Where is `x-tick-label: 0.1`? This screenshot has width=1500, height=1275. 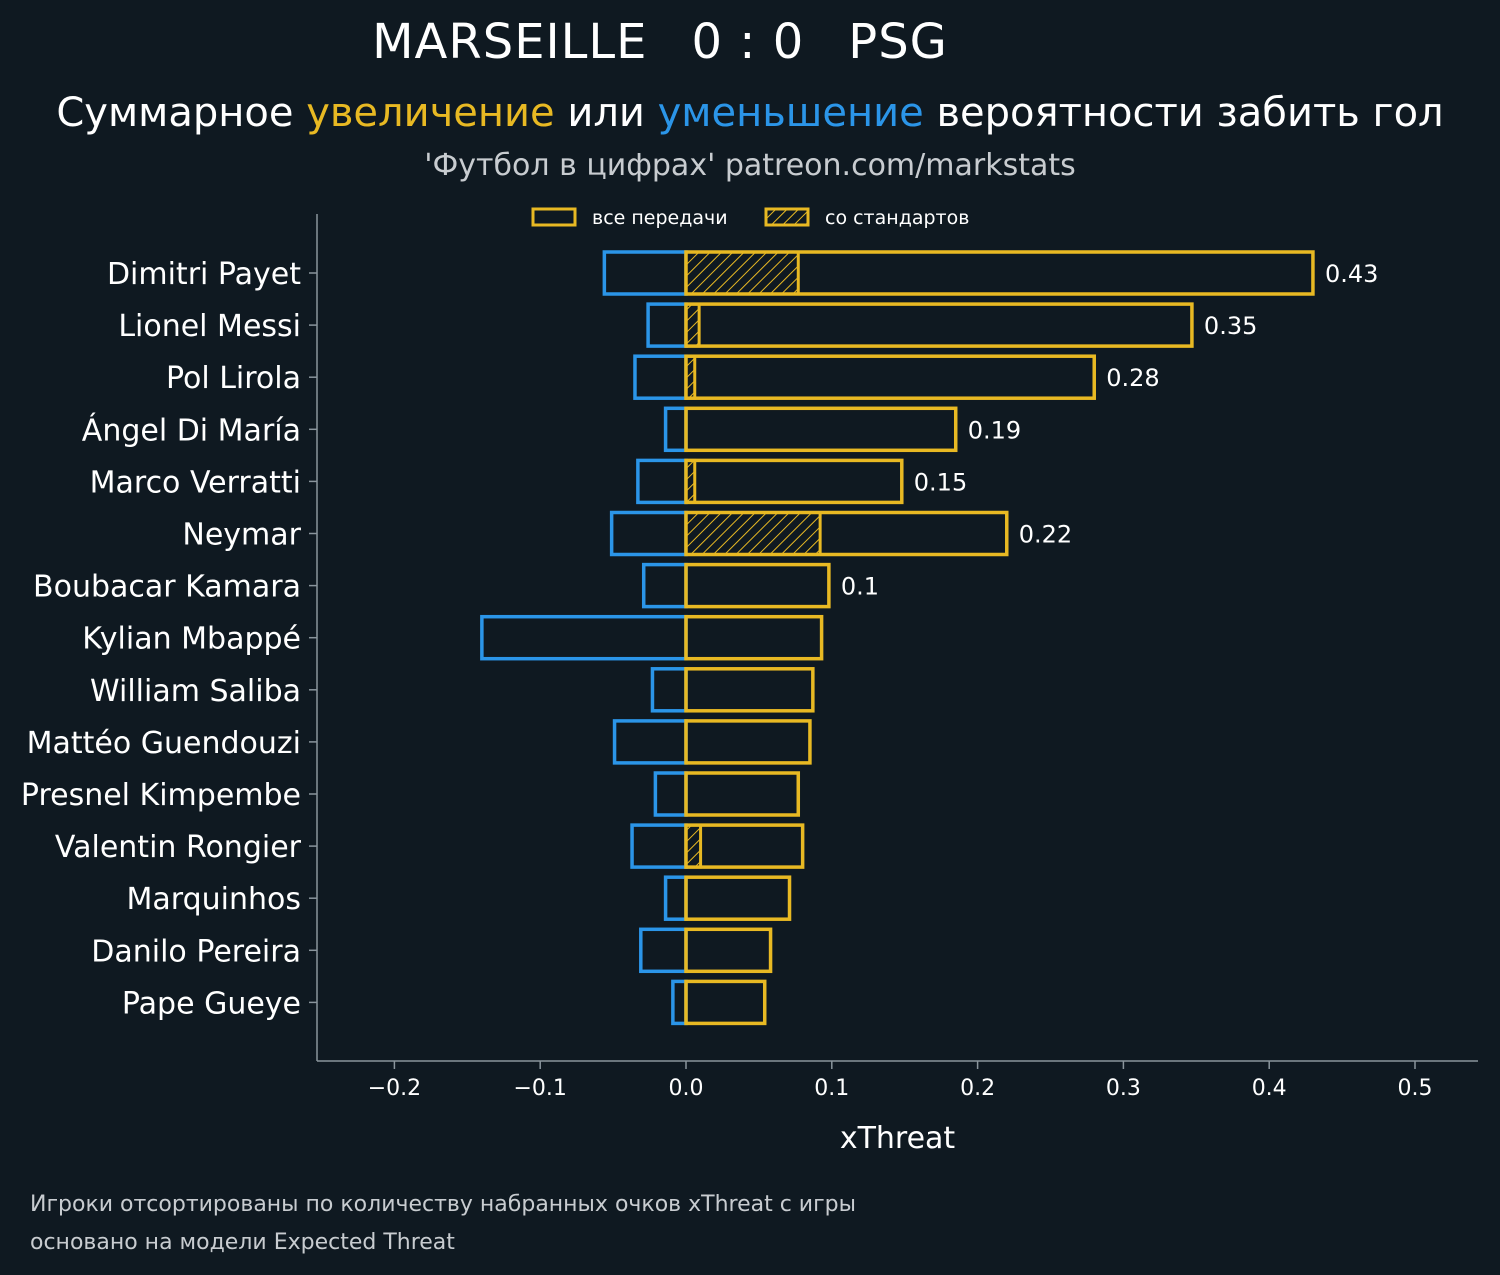 x-tick-label: 0.1 is located at coordinates (831, 1088).